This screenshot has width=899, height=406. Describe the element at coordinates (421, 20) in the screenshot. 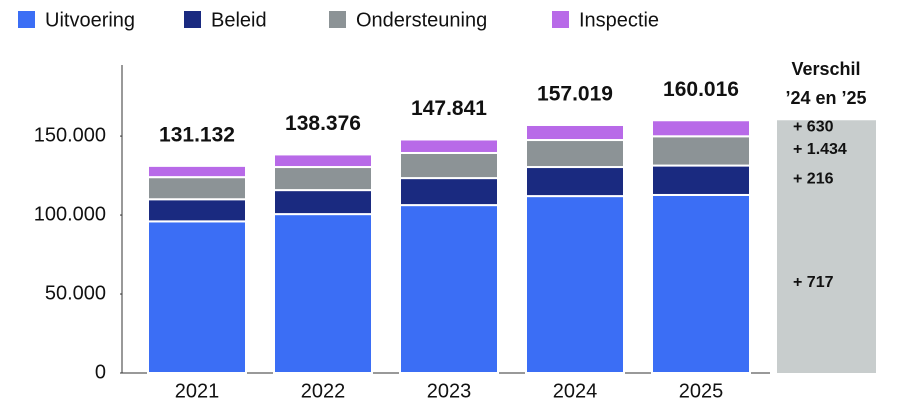

I see `legend-label: Ondersteuning` at that location.